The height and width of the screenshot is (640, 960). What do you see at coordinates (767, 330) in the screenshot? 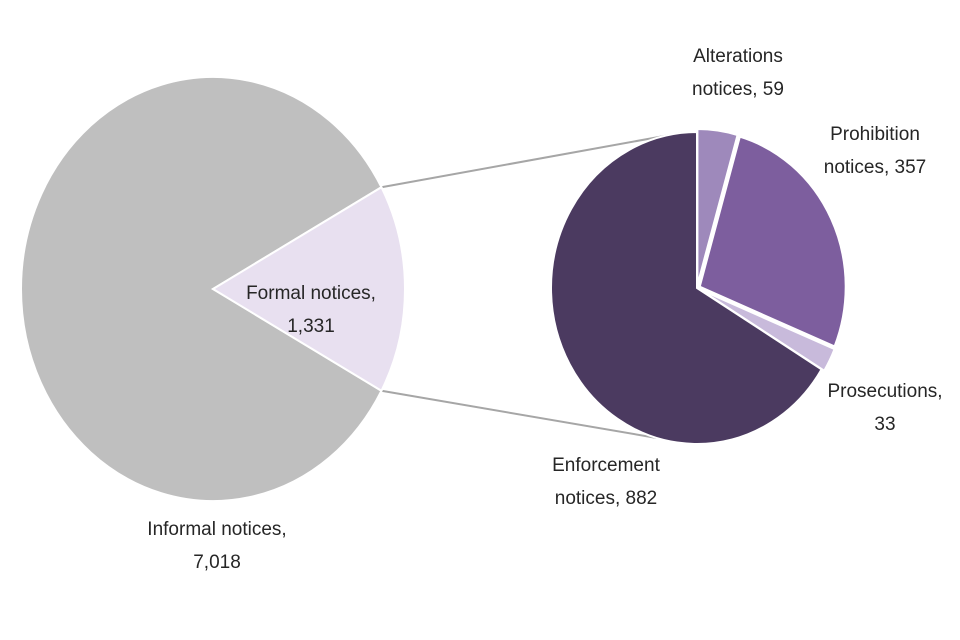
I see `slice-prosecutions` at bounding box center [767, 330].